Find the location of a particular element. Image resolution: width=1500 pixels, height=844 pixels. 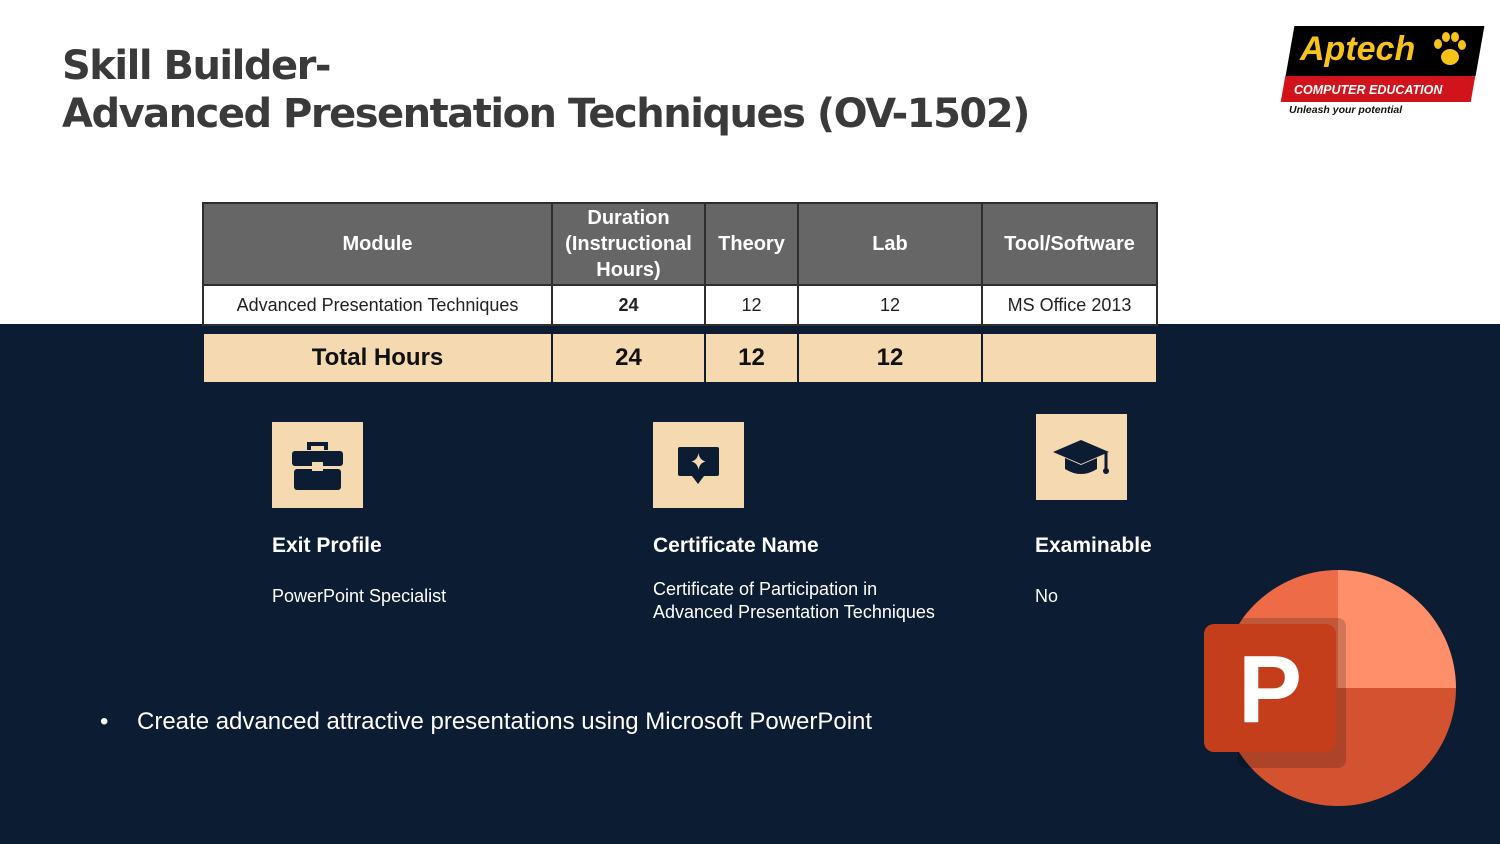

examinable-value: No is located at coordinates (1047, 596).